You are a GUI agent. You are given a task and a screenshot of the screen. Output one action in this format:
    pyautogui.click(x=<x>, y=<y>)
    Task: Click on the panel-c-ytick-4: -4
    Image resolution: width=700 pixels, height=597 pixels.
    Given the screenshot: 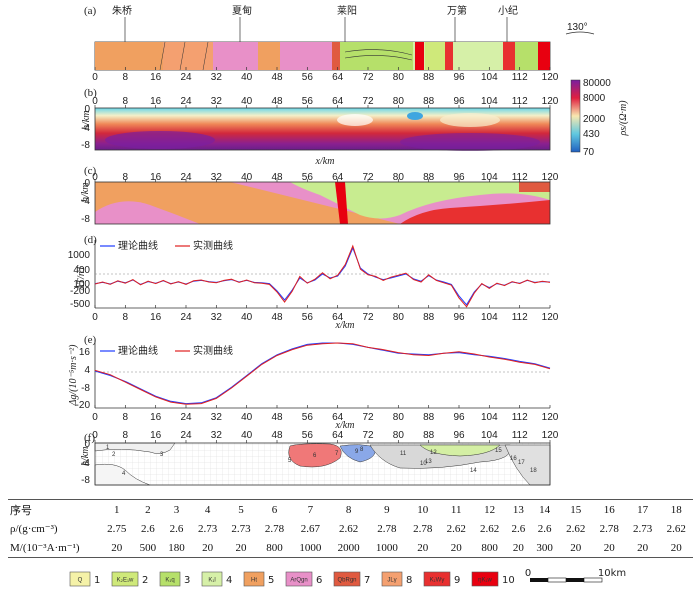 What is the action you would take?
    pyautogui.click(x=85, y=201)
    